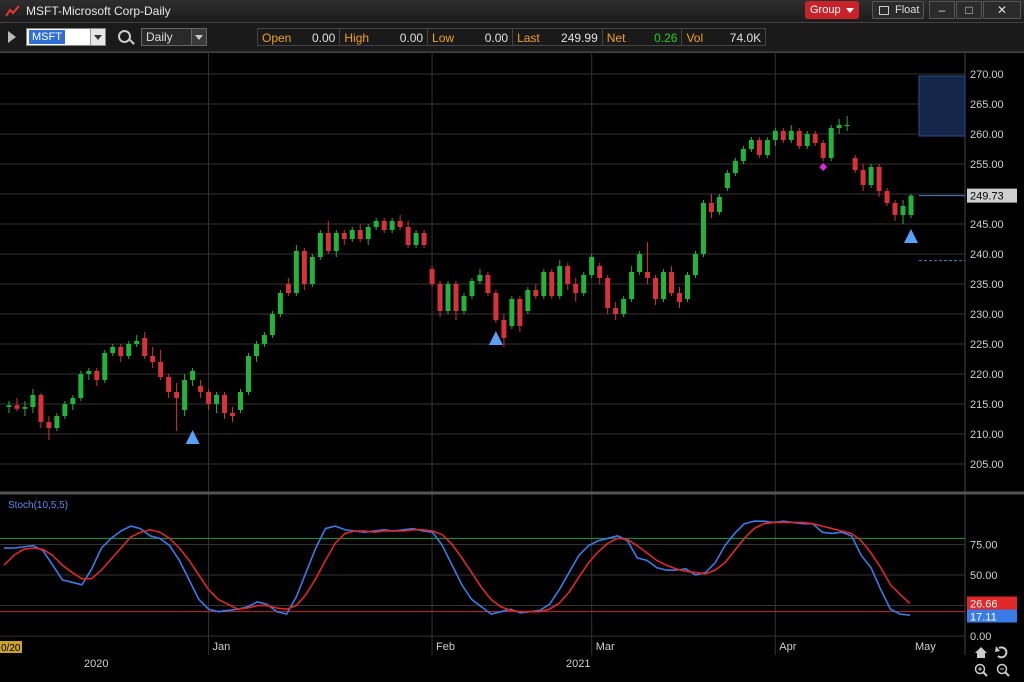  Describe the element at coordinates (11, 648) in the screenshot. I see `cursor-date-label: 0/20` at that location.